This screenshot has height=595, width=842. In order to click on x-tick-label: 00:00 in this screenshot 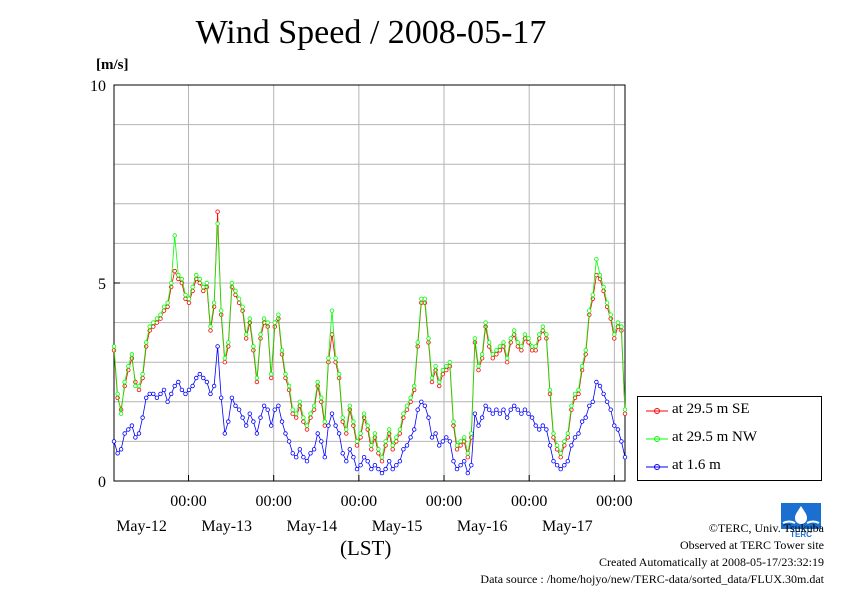, I will do `click(359, 501)`.